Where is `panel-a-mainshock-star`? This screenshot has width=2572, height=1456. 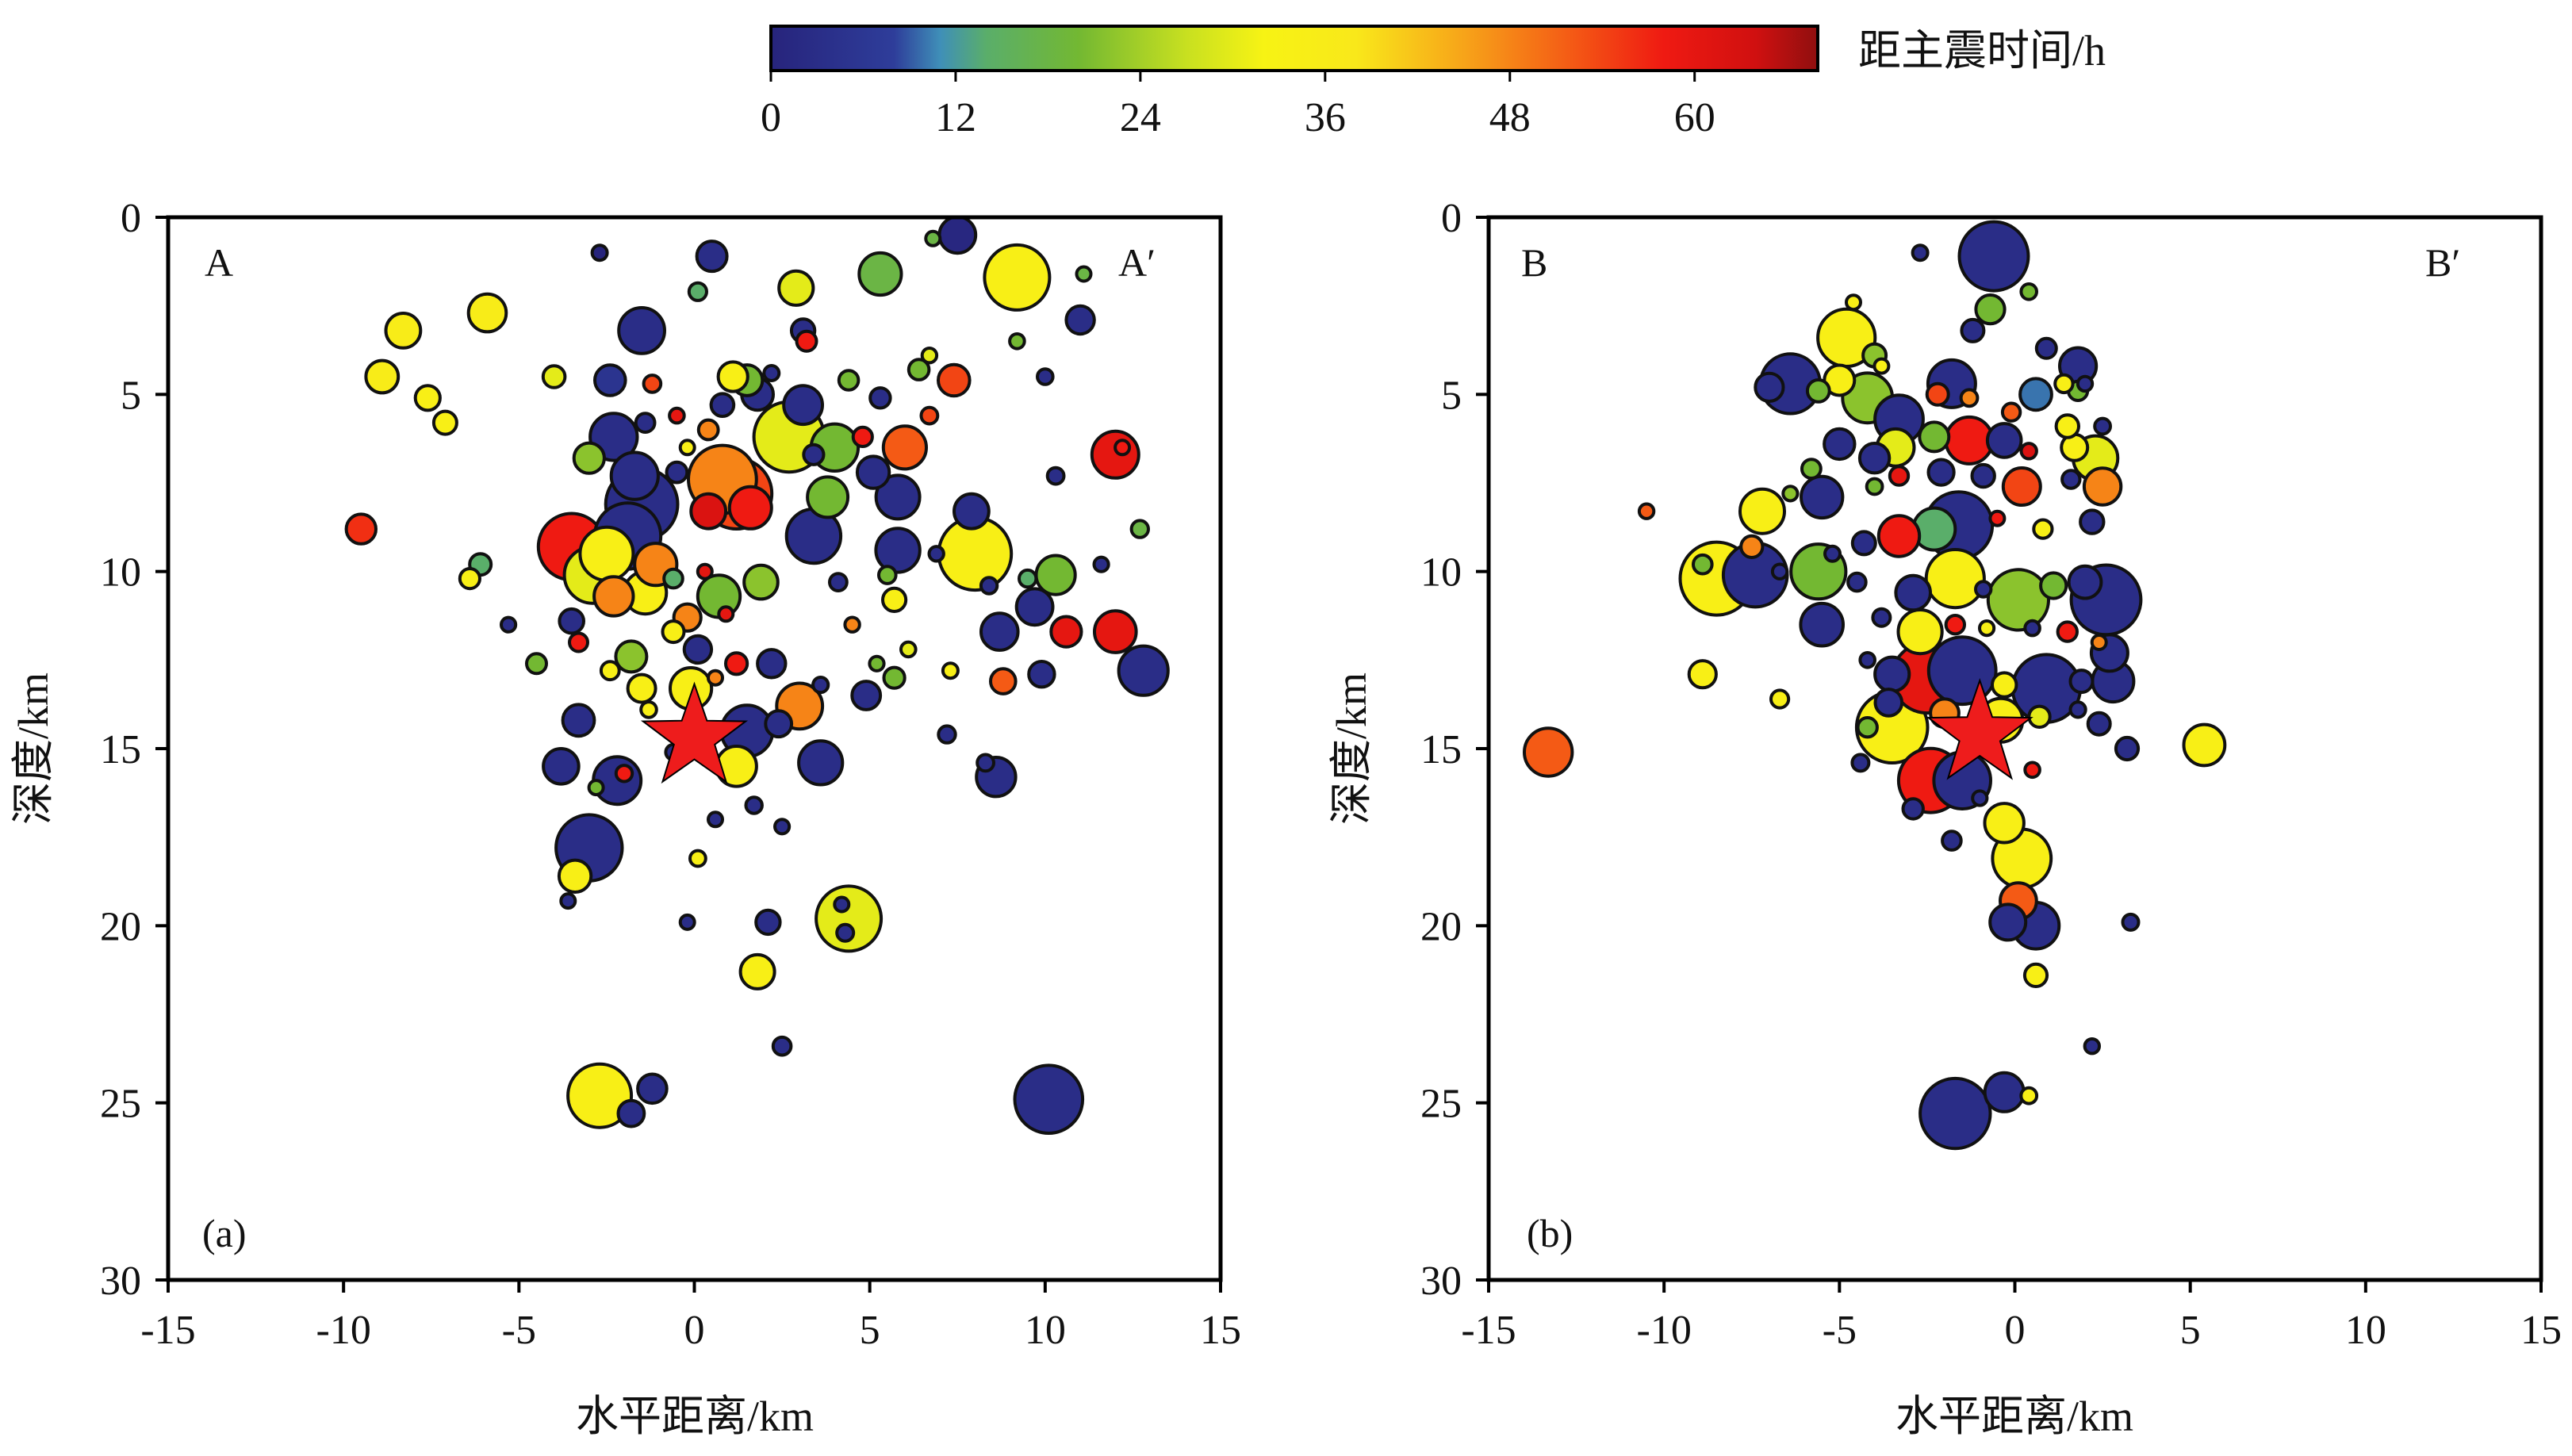 panel-a-mainshock-star is located at coordinates (694, 732).